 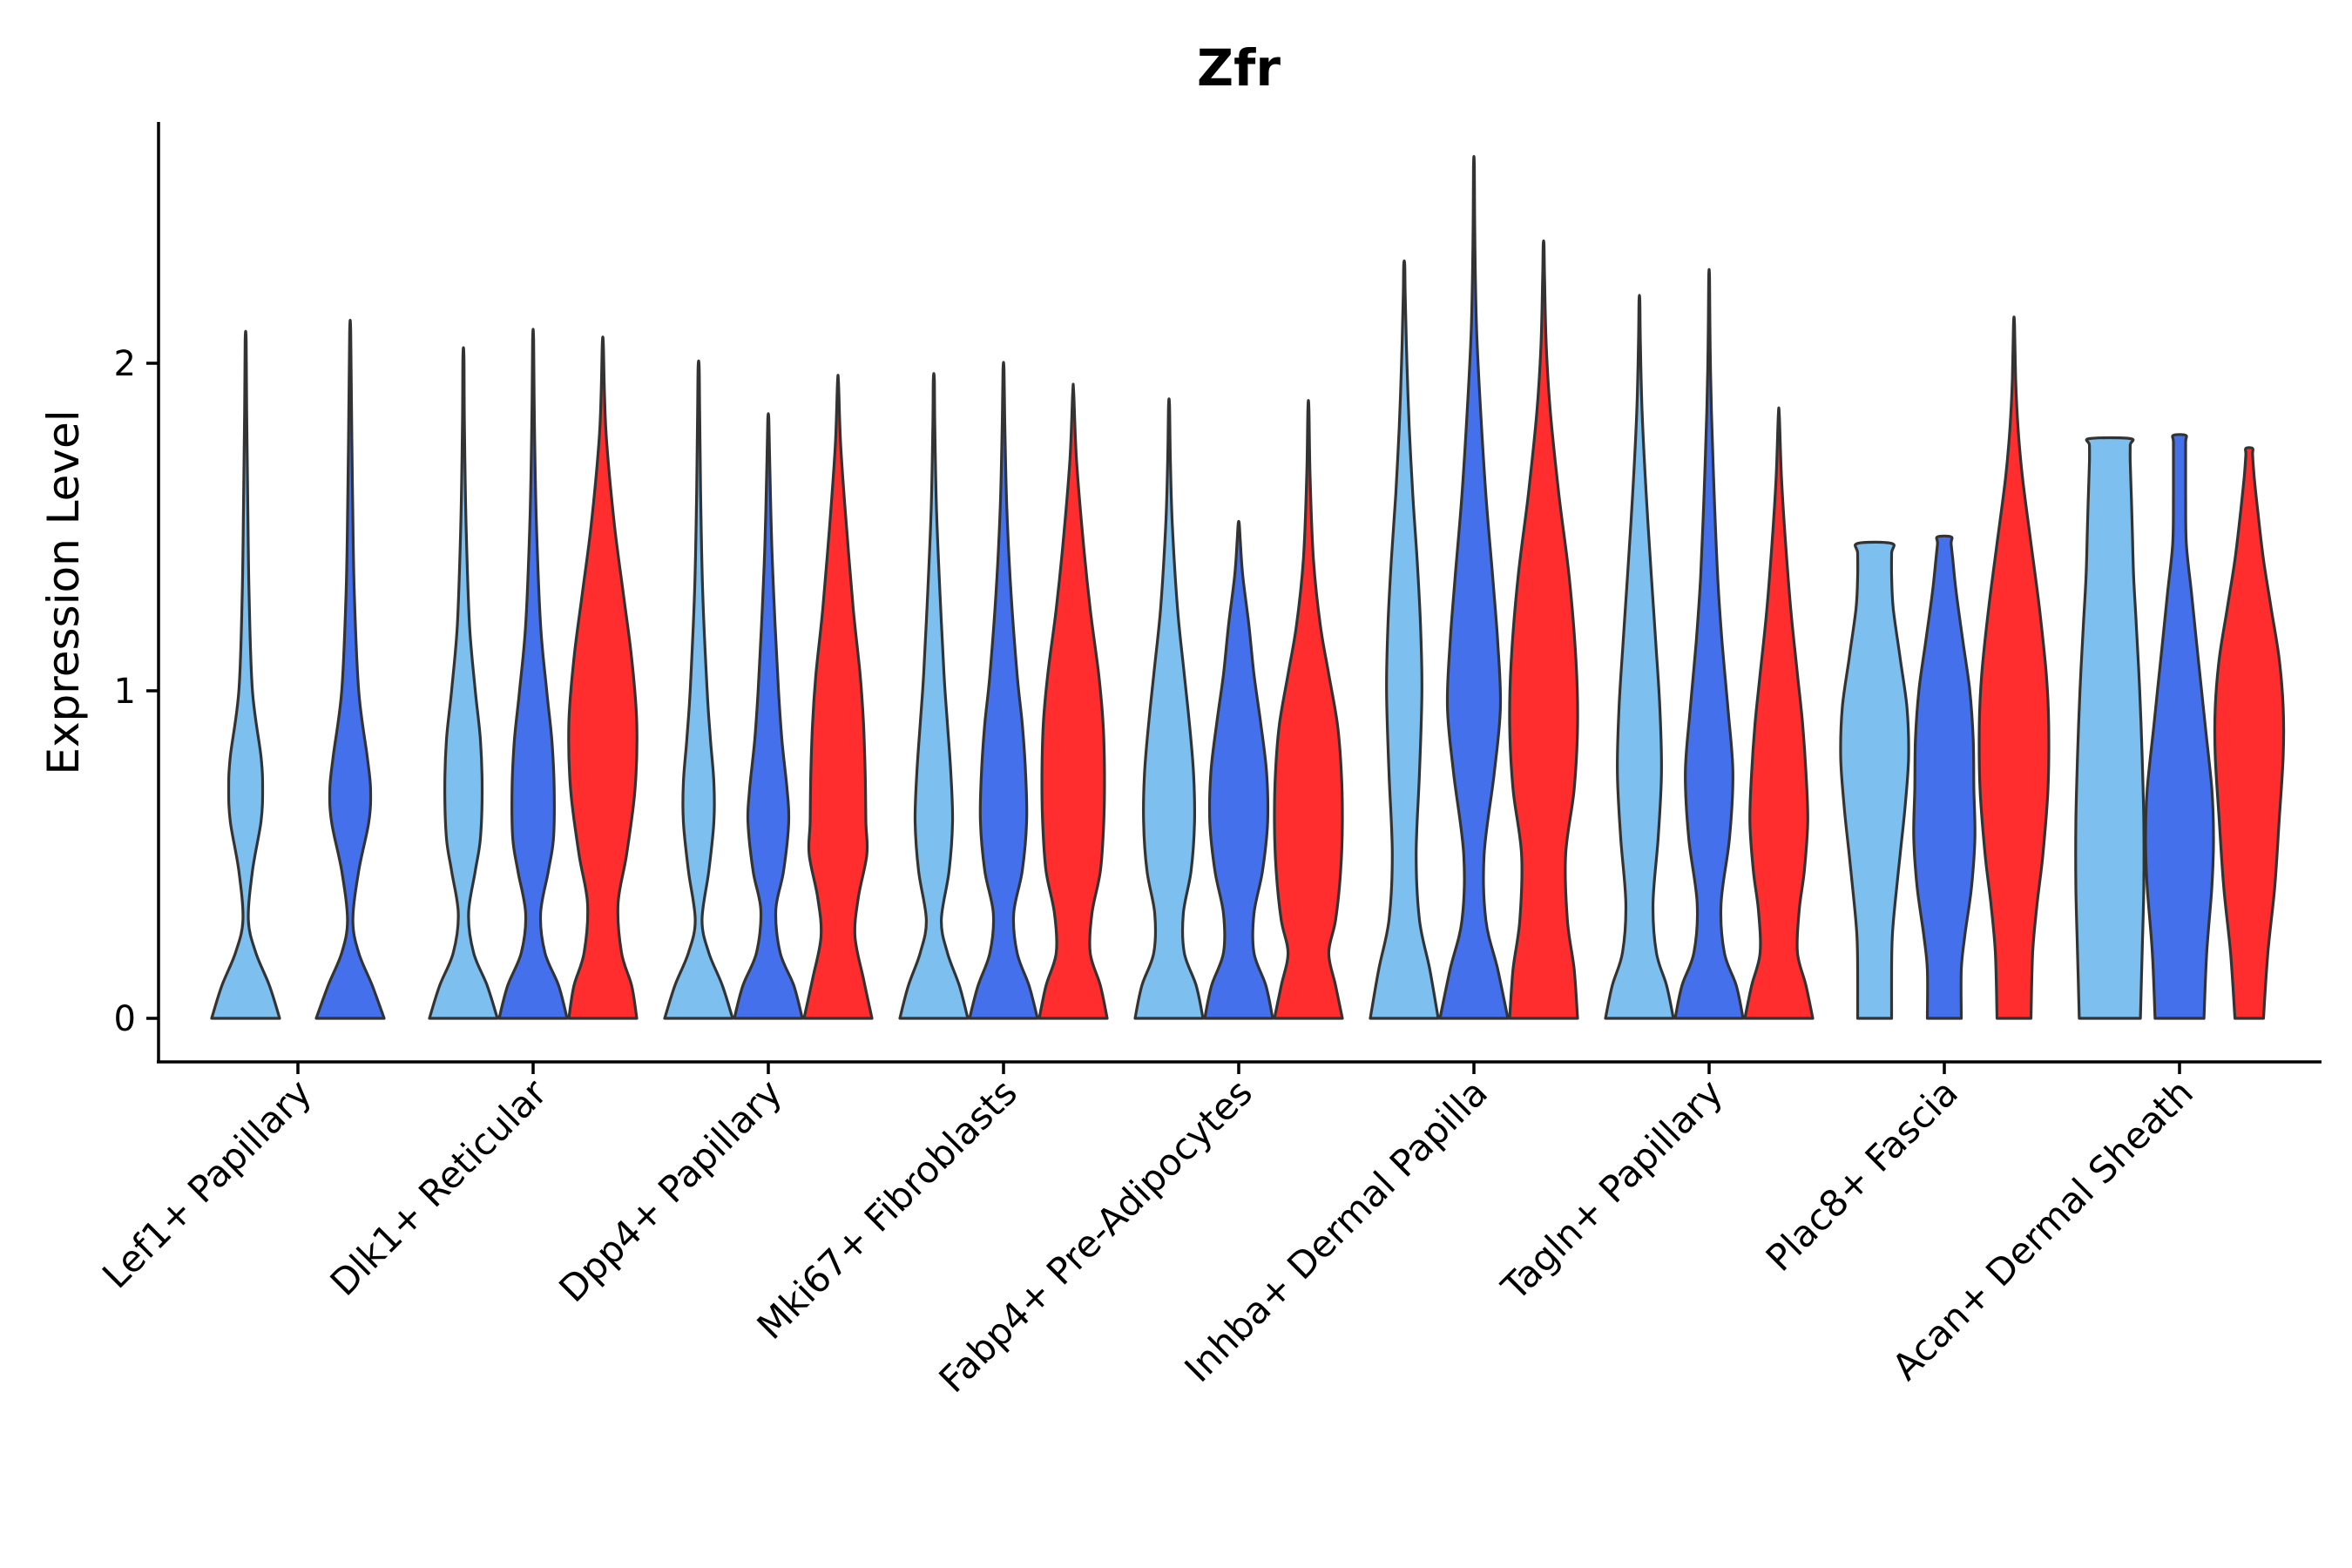 What do you see at coordinates (64, 591) in the screenshot?
I see `y-axis-label: Expression Level` at bounding box center [64, 591].